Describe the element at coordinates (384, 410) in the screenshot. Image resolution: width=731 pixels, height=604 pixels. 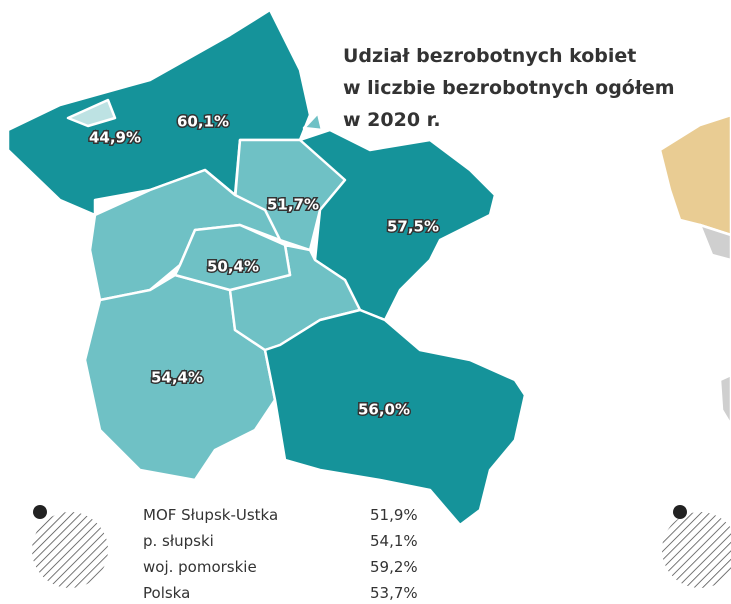
I see `region-label: 56,0%` at that location.